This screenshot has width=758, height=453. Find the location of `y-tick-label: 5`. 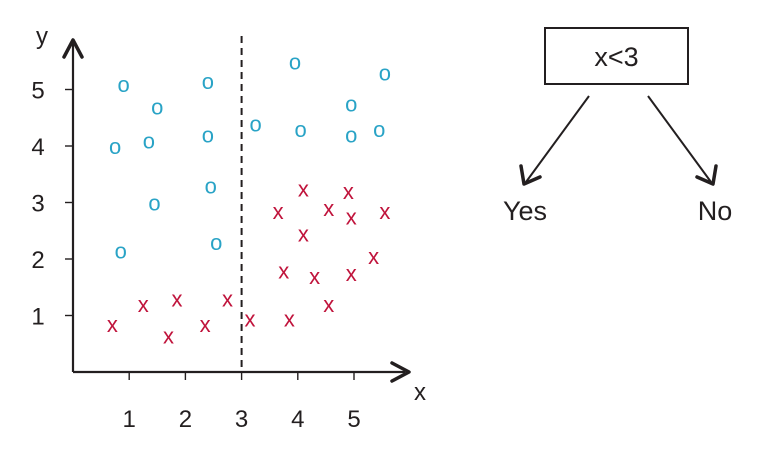

y-tick-label: 5 is located at coordinates (37, 91).